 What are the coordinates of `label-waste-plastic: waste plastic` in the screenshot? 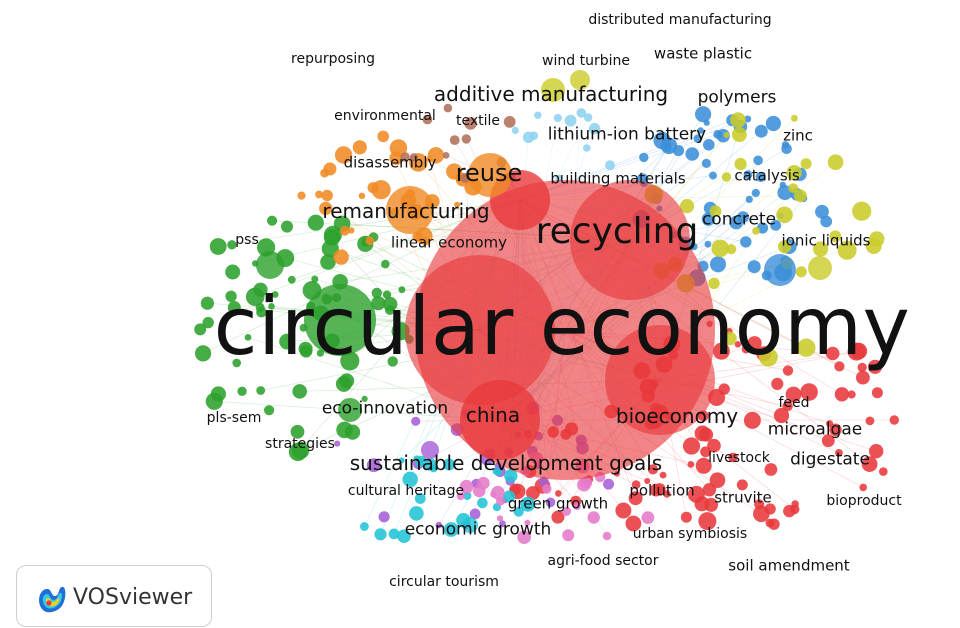 It's located at (703, 53).